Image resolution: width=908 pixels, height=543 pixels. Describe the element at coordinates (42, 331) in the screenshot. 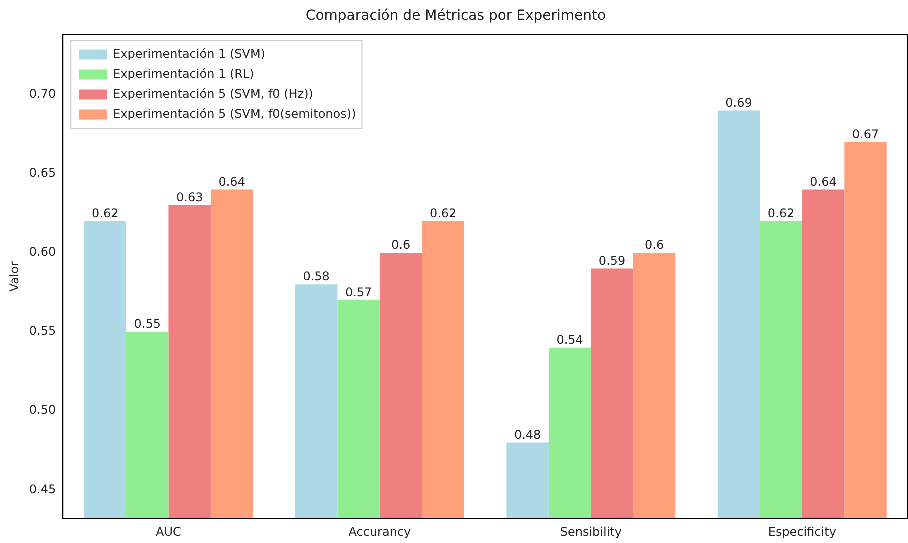

I see `y-tick-label: 0.55` at that location.